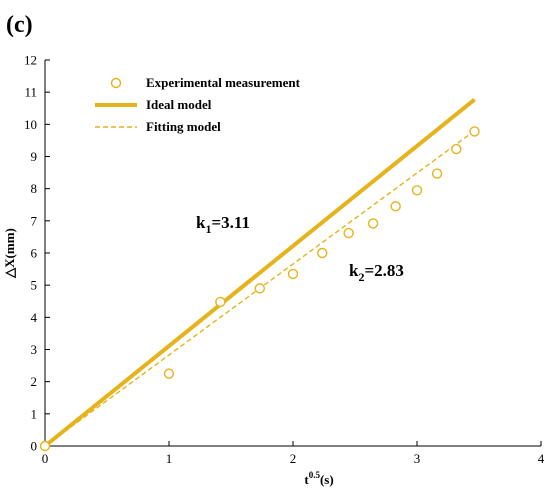 This screenshot has width=550, height=493. Describe the element at coordinates (34, 349) in the screenshot. I see `y-tick-label: 3` at that location.